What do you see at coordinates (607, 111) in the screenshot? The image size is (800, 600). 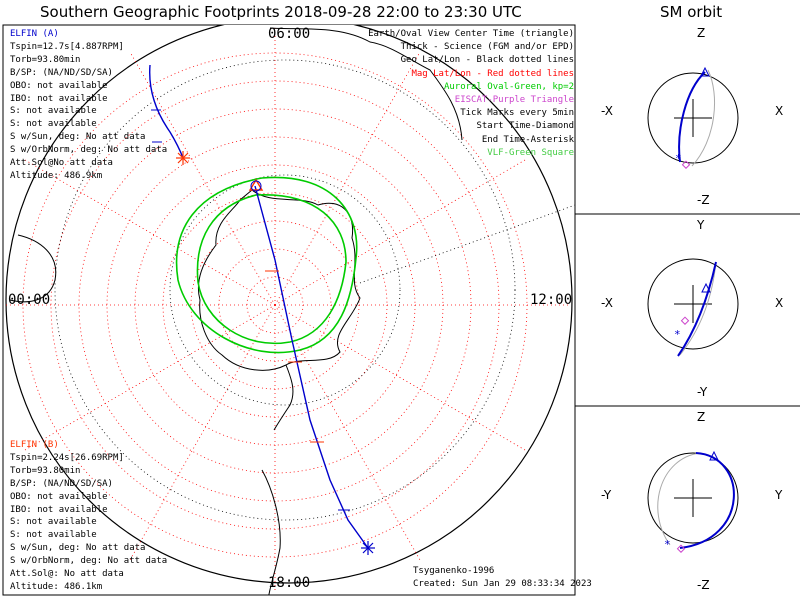 I see `sm1-left-label: -X` at bounding box center [607, 111].